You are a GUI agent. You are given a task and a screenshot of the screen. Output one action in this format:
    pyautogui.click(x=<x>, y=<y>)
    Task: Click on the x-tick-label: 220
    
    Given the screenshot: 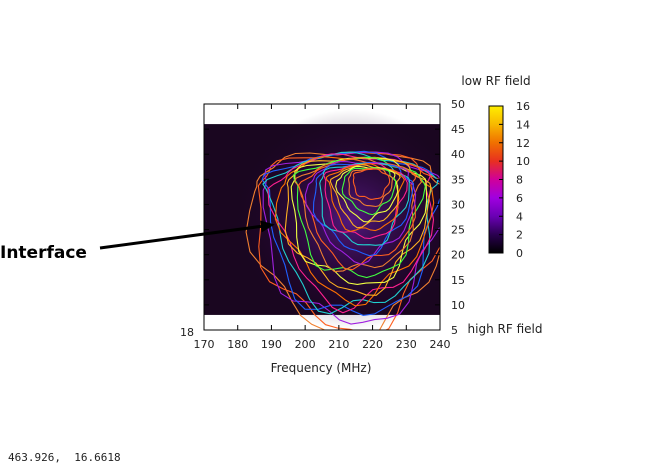 What is the action you would take?
    pyautogui.click(x=372, y=344)
    